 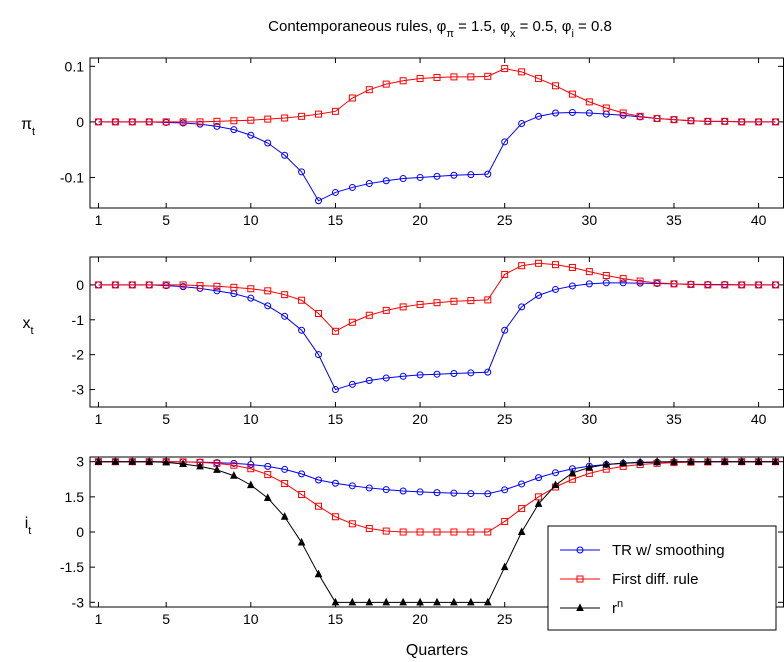 I want to click on x-tick-label: 40, so click(x=759, y=419).